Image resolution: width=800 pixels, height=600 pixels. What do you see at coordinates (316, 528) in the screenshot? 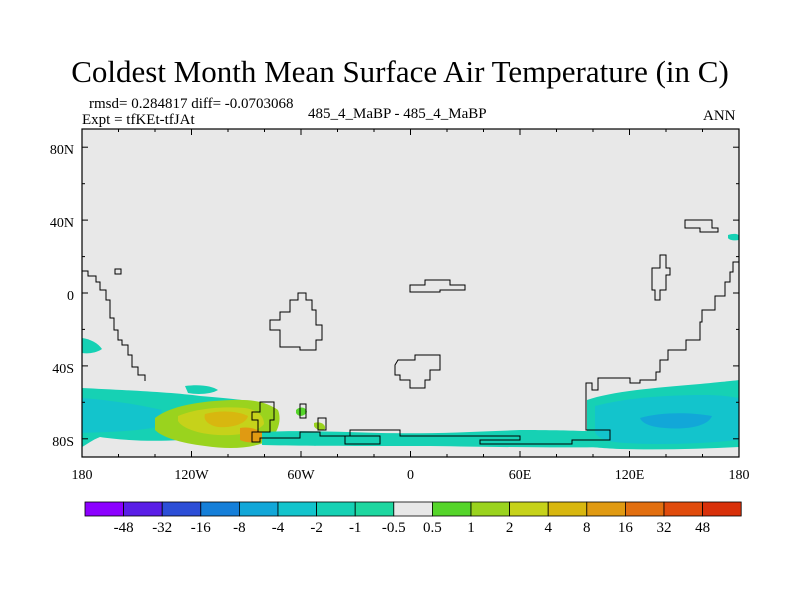
I see `colorbar-label: -2` at bounding box center [316, 528].